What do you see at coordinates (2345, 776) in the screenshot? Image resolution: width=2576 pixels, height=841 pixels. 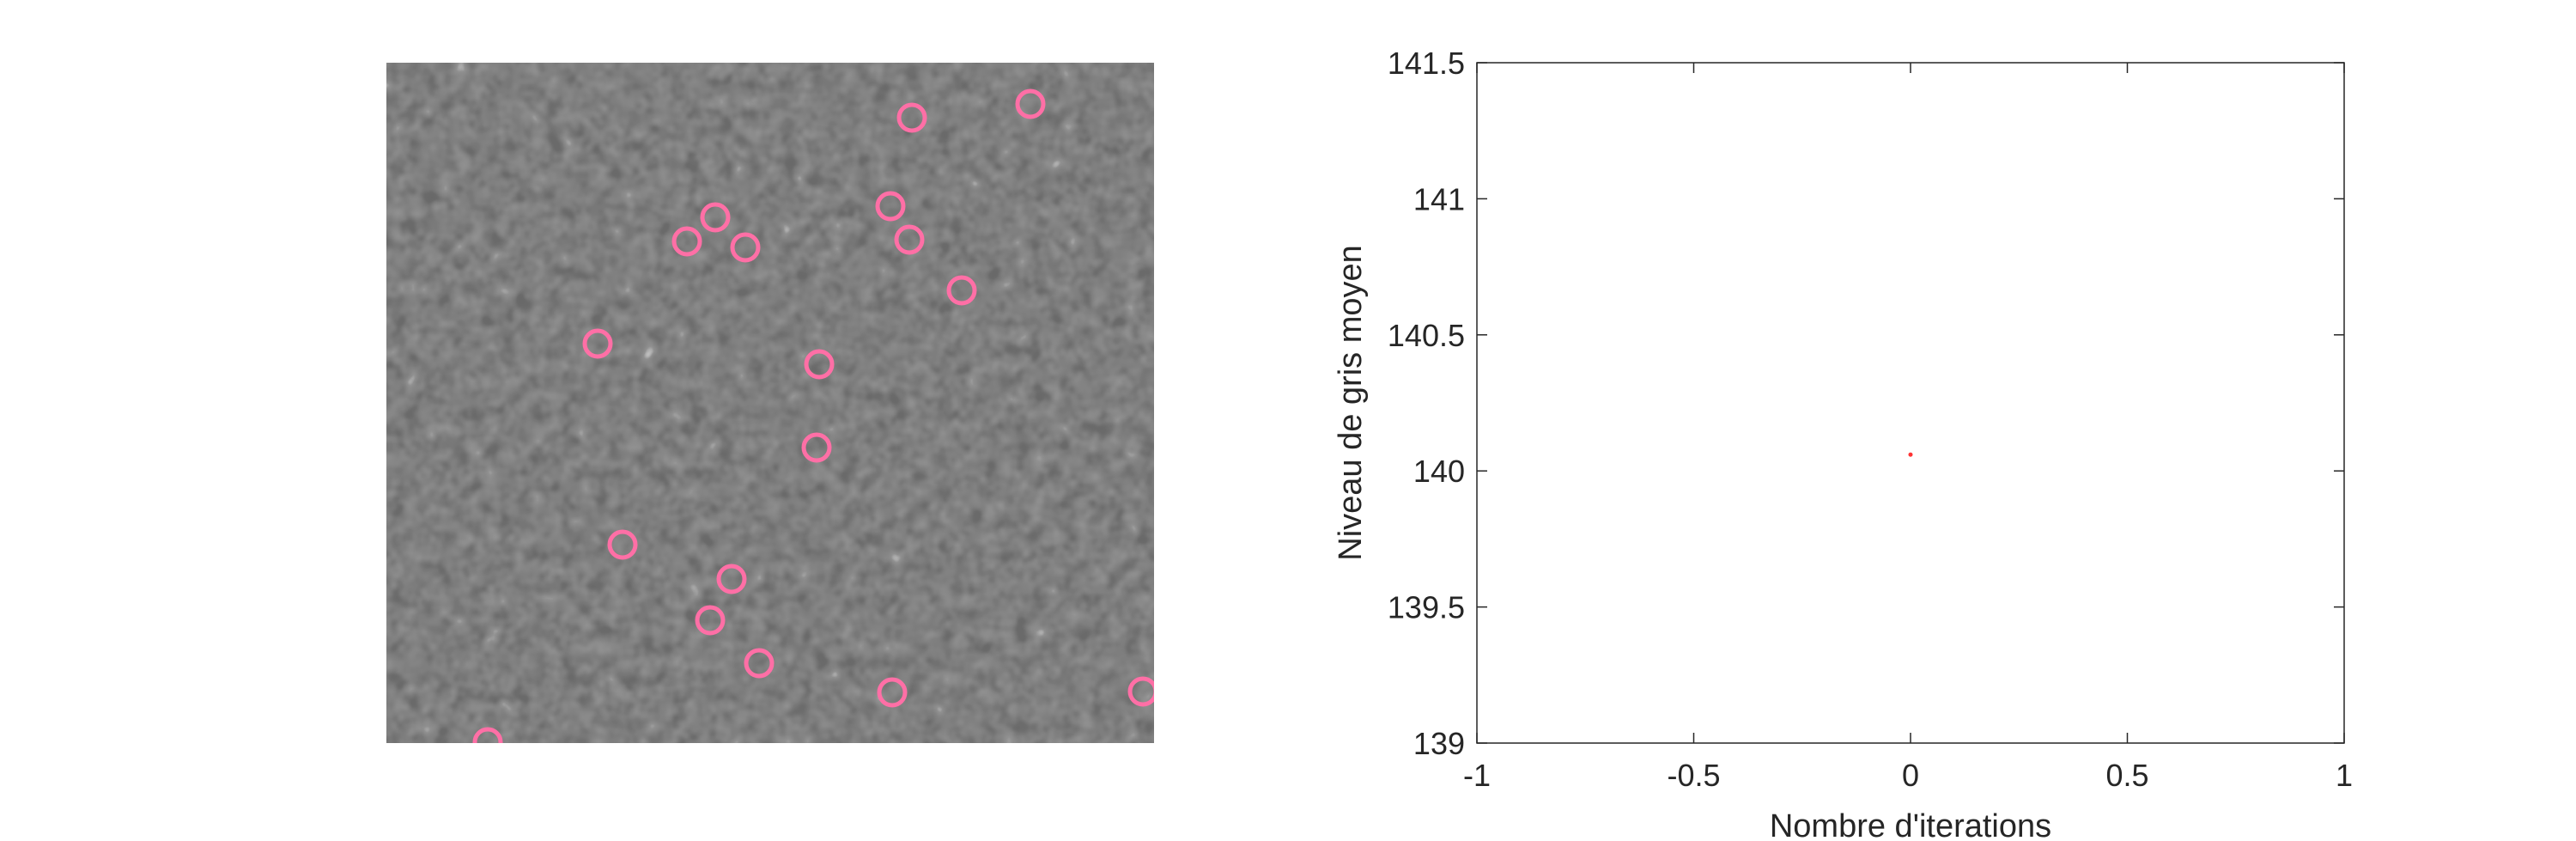 I see `x-tick-label: 1` at bounding box center [2345, 776].